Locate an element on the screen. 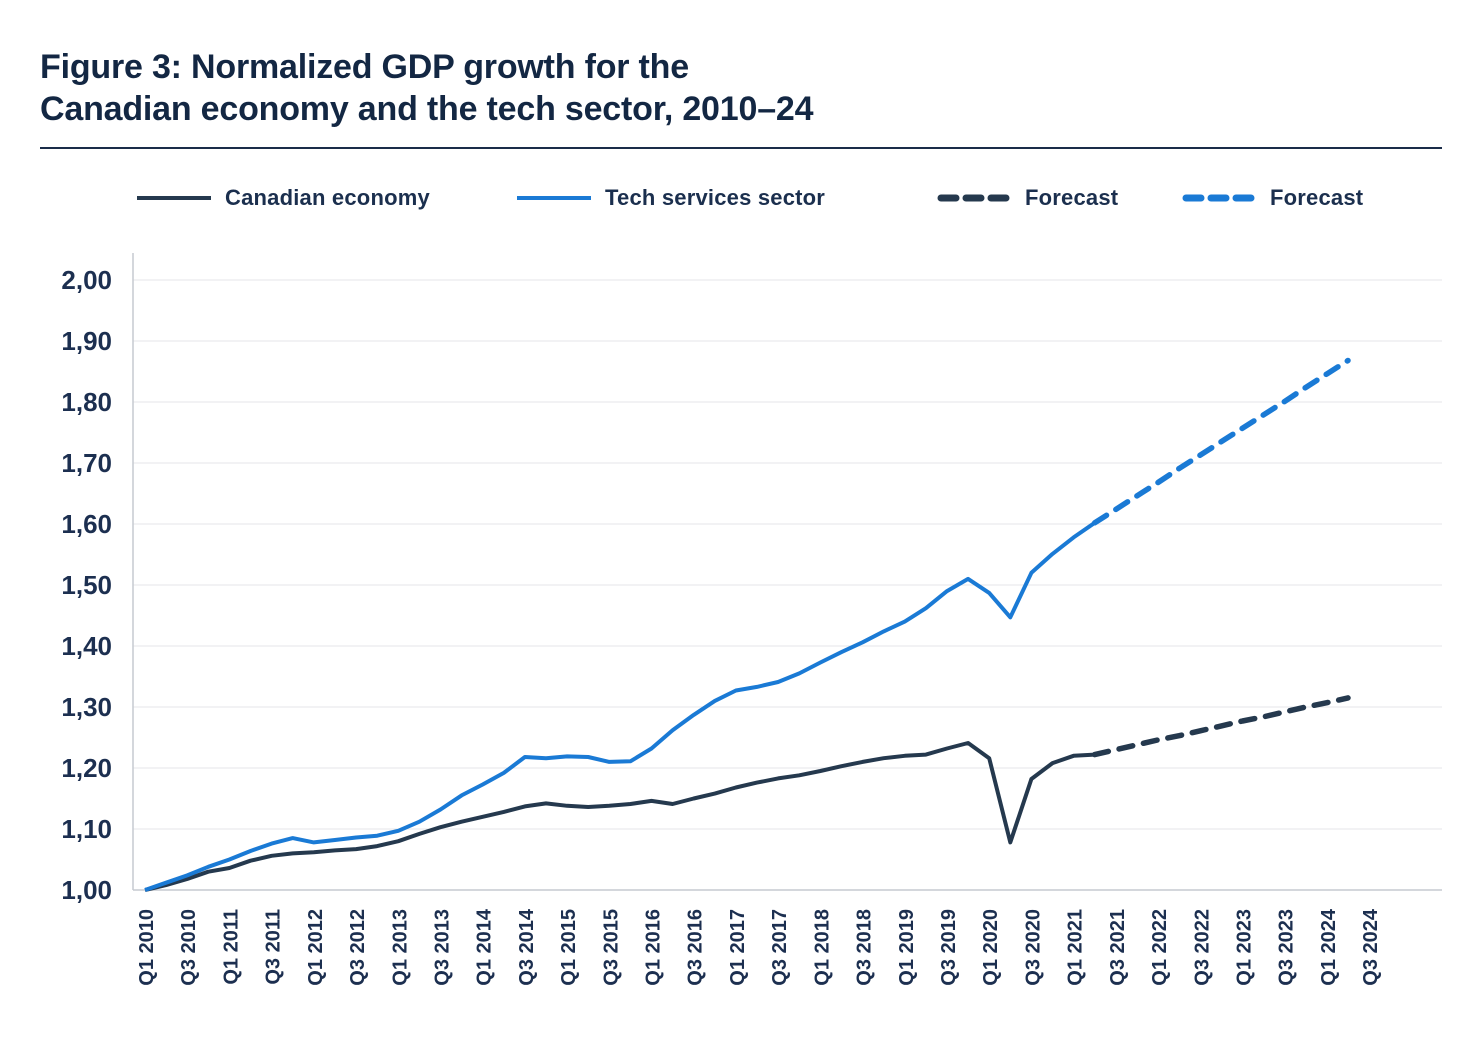  x-tick-label: Q3 2022 is located at coordinates (1202, 947).